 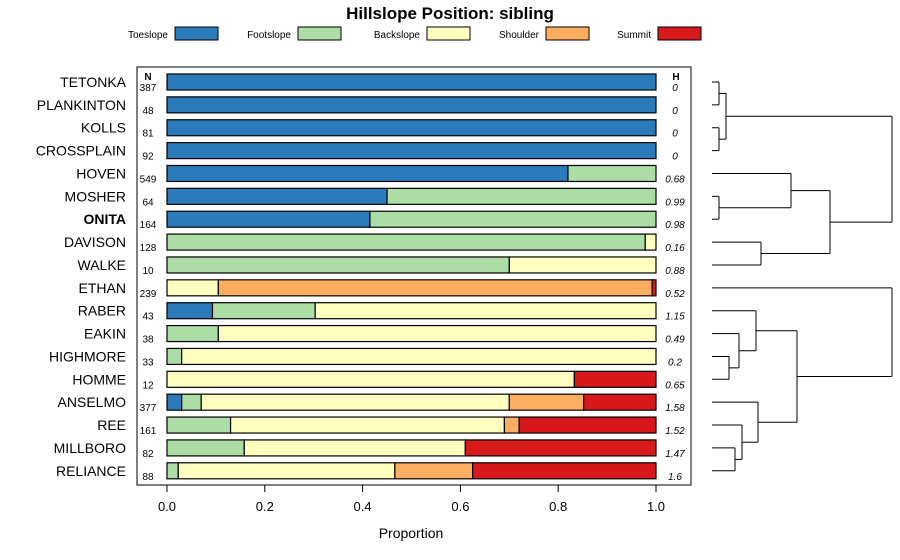 What do you see at coordinates (675, 454) in the screenshot?
I see `h-value: 1.47` at bounding box center [675, 454].